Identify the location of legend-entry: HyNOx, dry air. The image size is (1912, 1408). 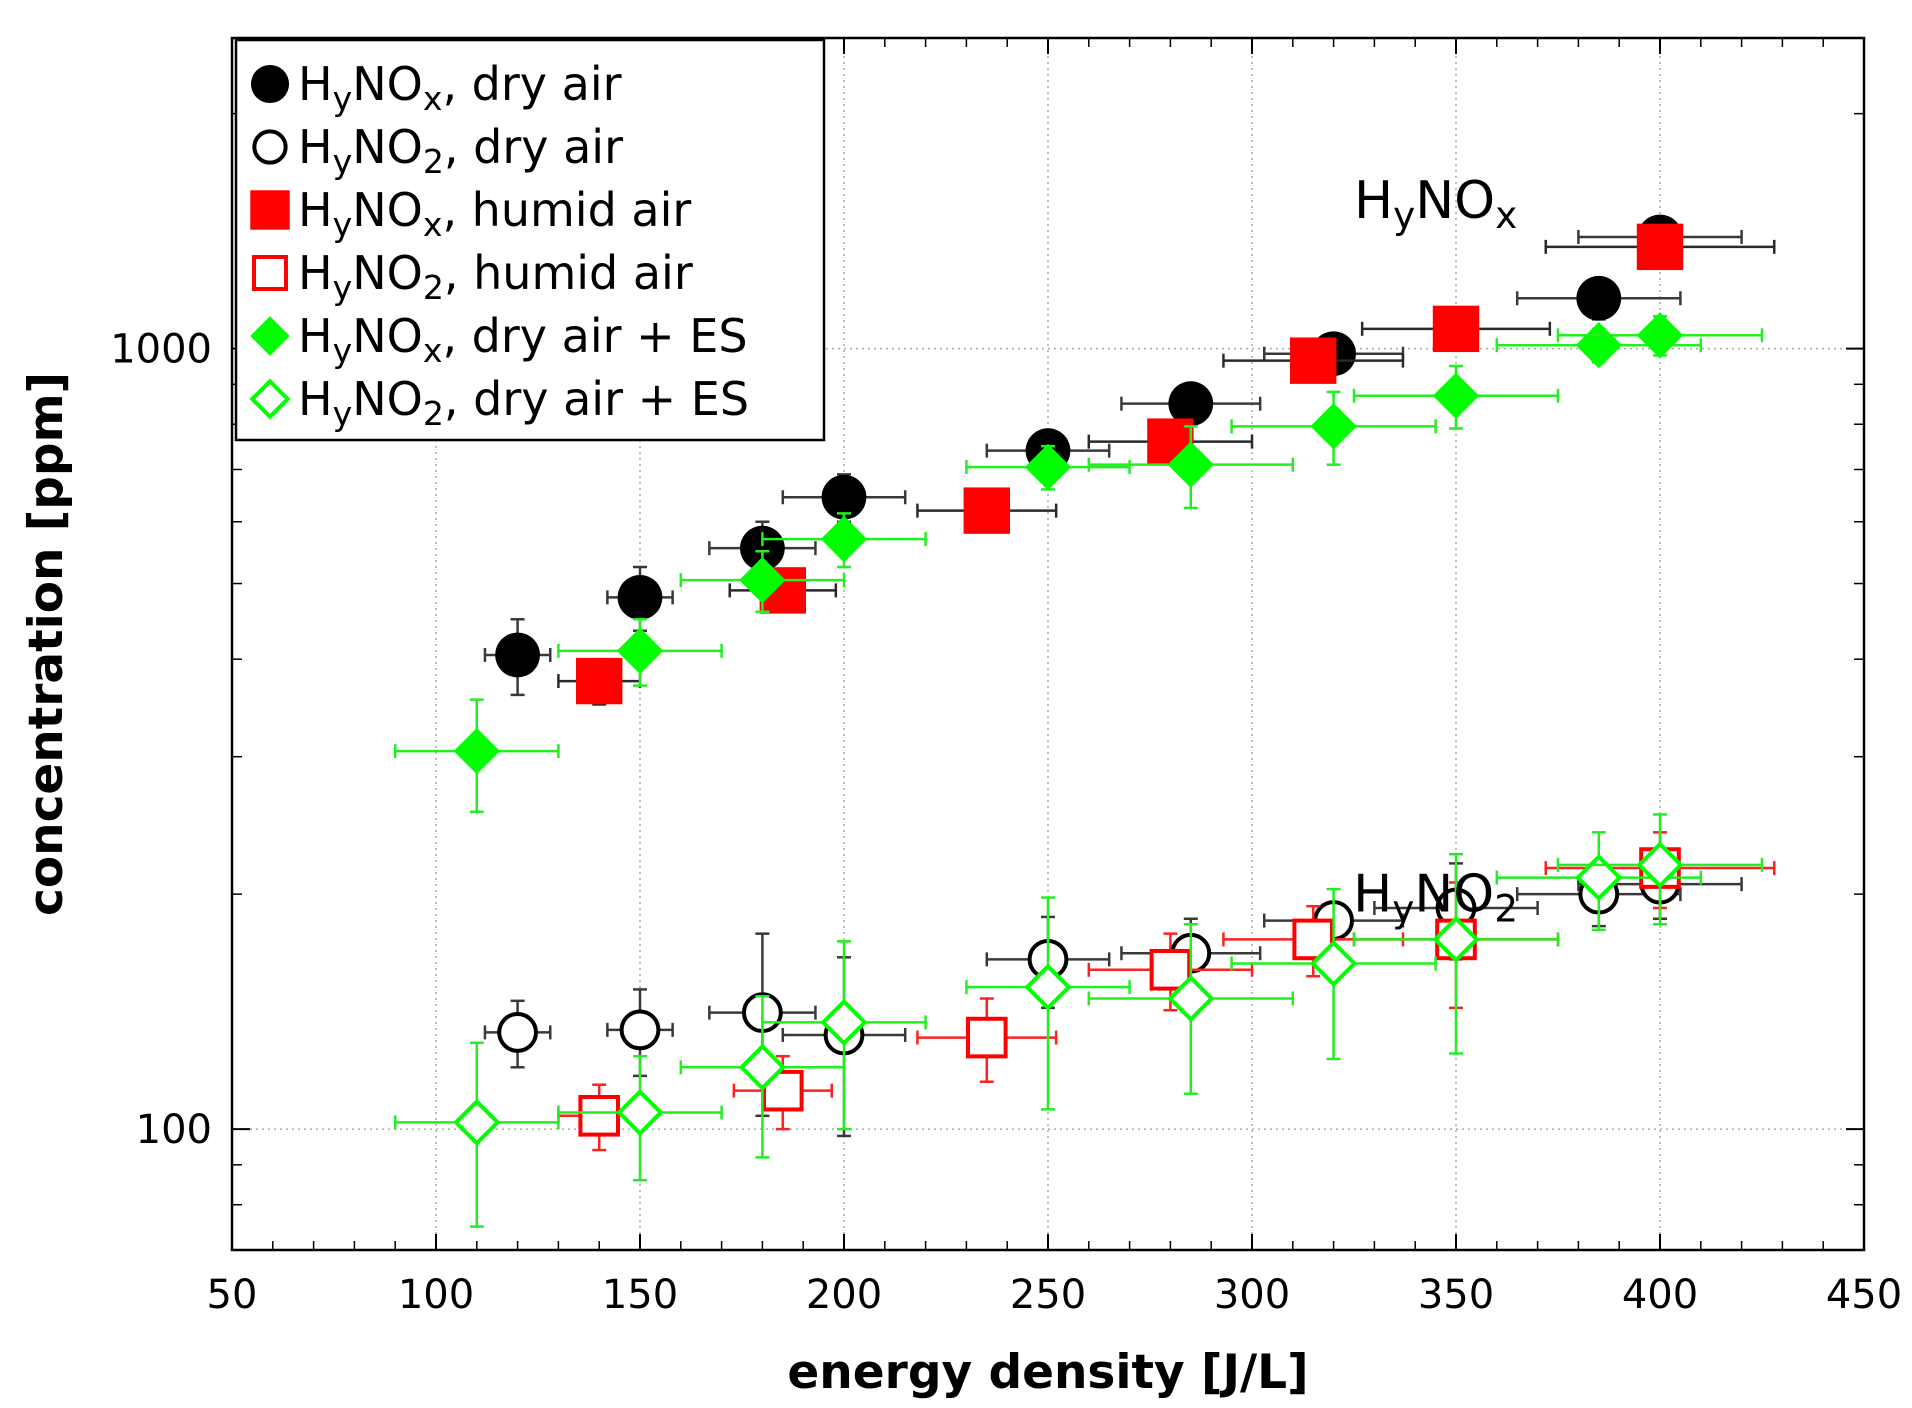
(436, 87).